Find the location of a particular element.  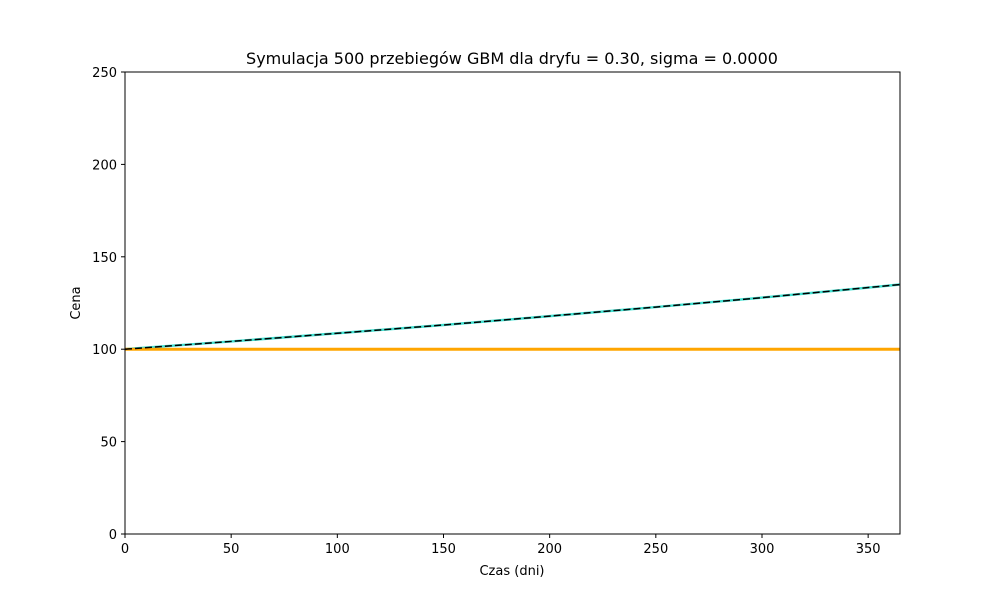

x-tick-label: 300 is located at coordinates (762, 549).